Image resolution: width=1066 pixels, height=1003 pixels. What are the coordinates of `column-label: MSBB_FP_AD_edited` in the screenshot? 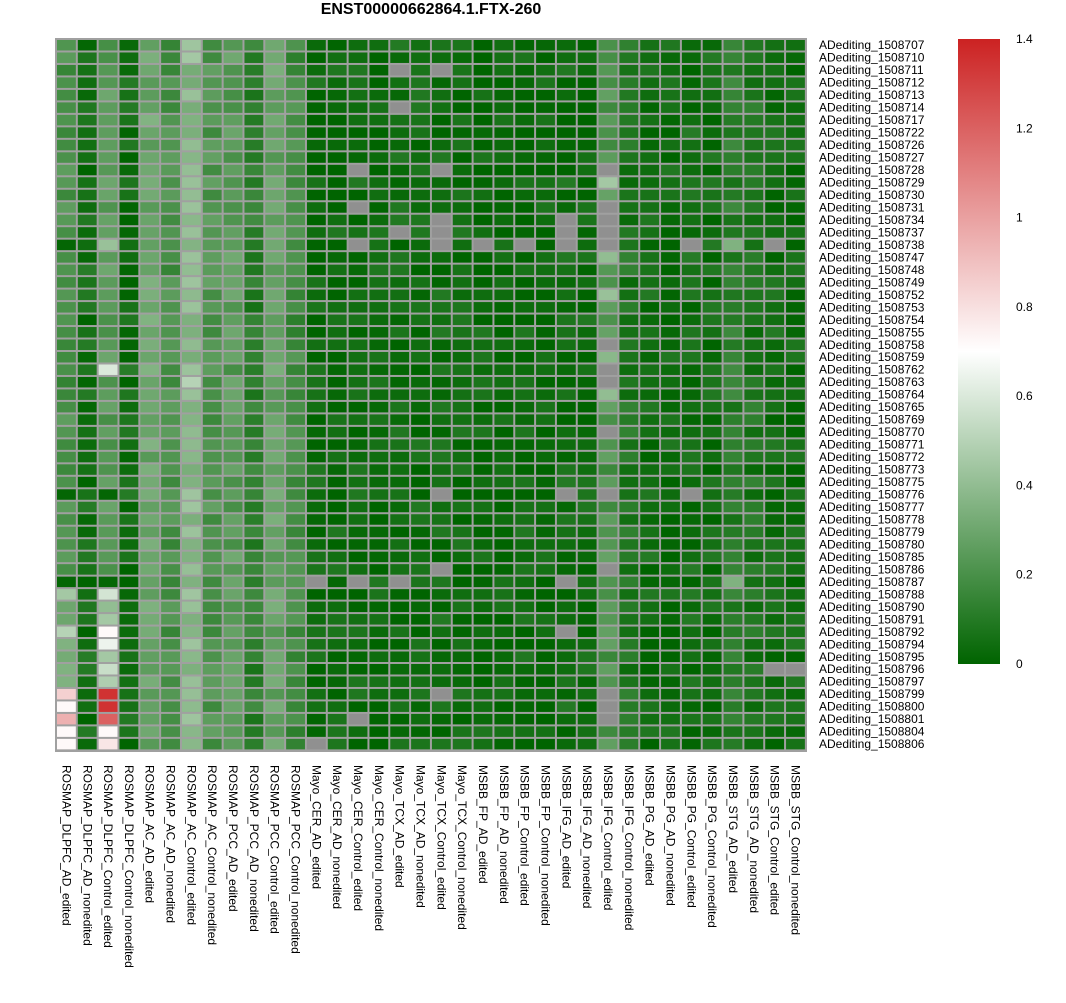 It's located at (483, 824).